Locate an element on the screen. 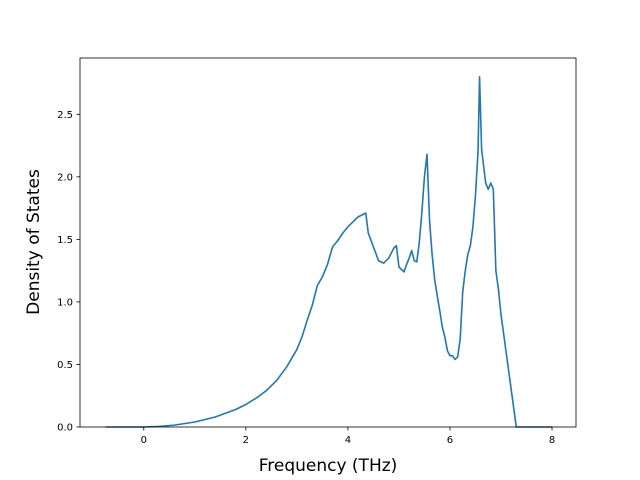  y-tick-label: 0.0 is located at coordinates (65, 428).